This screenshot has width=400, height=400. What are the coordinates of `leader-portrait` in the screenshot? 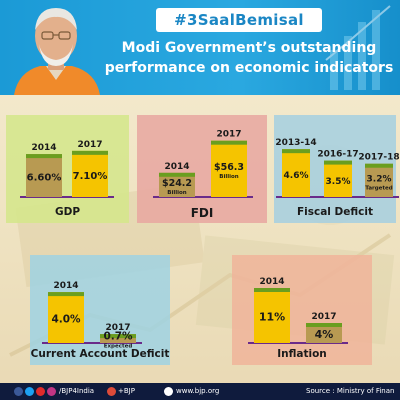 It's located at (57, 51).